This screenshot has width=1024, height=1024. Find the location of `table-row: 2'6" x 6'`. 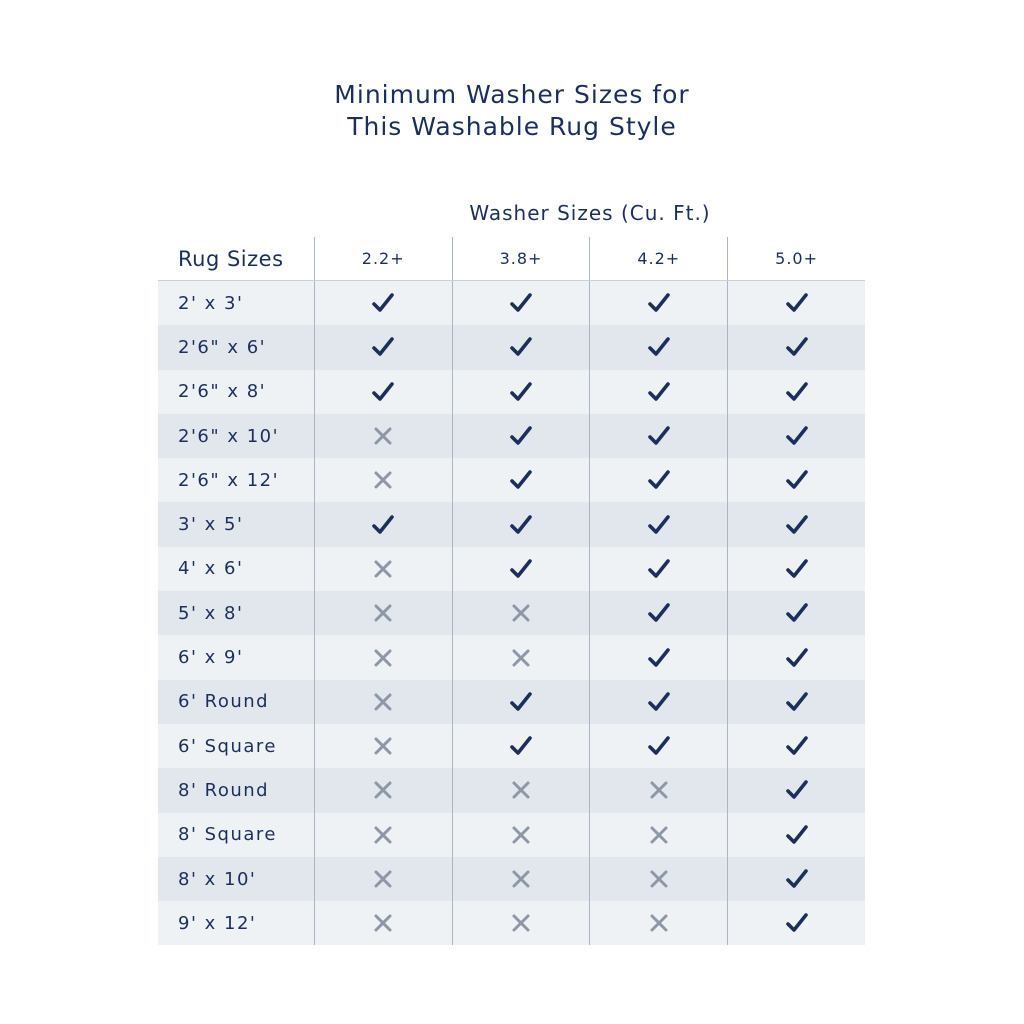

table-row: 2'6" x 6' is located at coordinates (511, 347).